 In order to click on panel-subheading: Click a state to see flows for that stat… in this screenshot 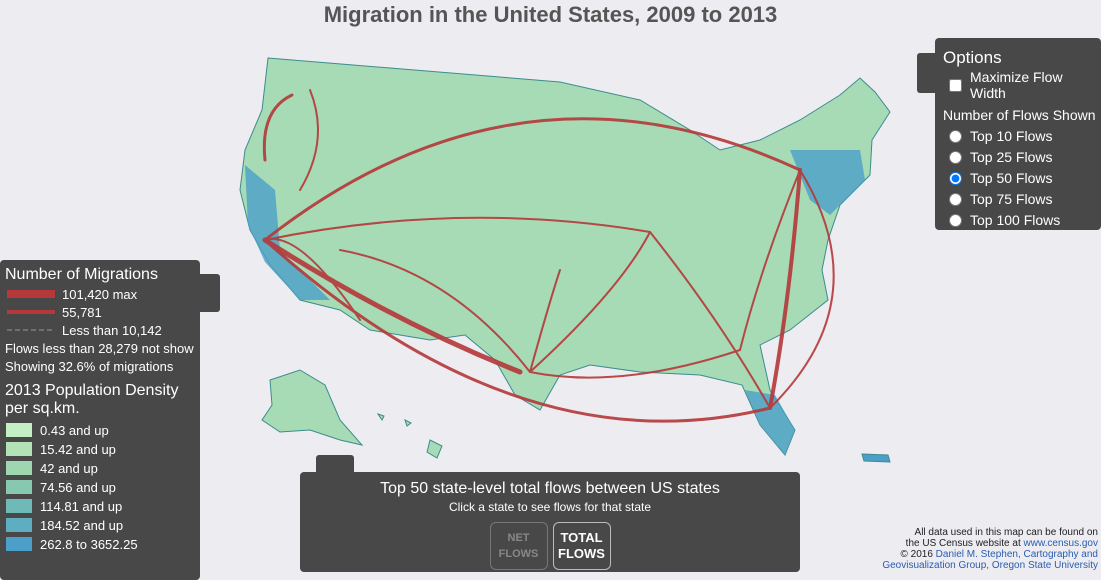, I will do `click(550, 507)`.